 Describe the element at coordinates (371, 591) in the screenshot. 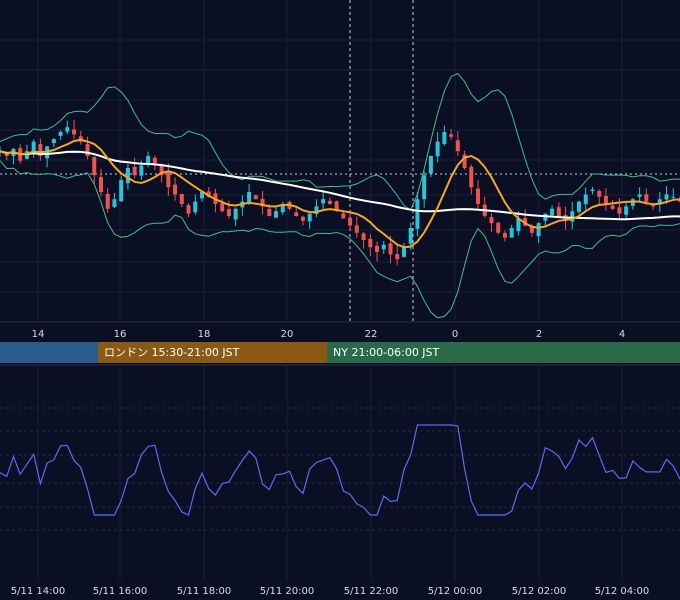

I see `osc-x-tick-label: 5/11 22:00` at that location.